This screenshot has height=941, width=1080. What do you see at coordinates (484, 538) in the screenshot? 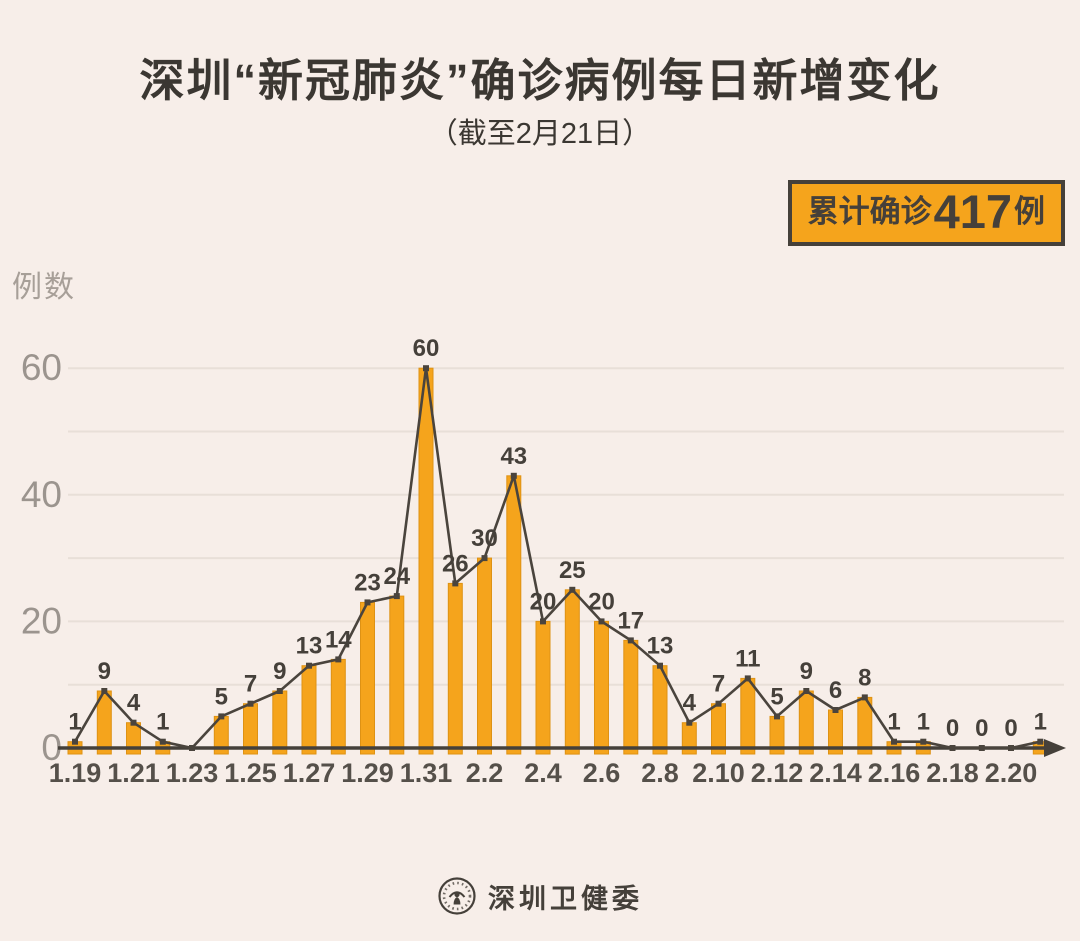
I see `svg-text: 30` at bounding box center [484, 538].